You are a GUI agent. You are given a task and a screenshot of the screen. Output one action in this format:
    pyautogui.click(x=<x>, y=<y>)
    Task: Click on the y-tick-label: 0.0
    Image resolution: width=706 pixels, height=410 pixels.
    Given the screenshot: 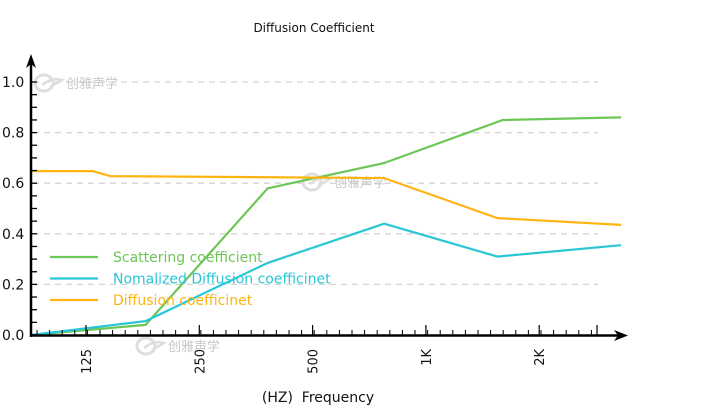 What is the action you would take?
    pyautogui.click(x=13, y=336)
    